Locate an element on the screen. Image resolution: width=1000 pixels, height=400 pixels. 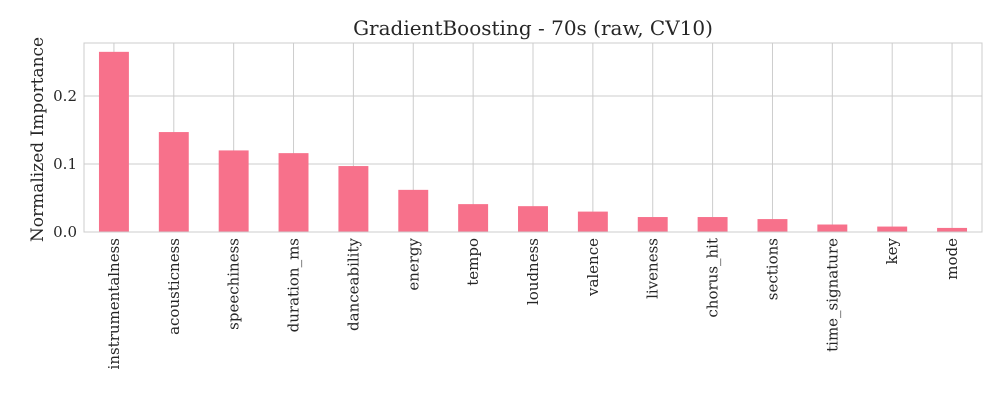
y-tick-label: 0.1 is located at coordinates (65, 164).